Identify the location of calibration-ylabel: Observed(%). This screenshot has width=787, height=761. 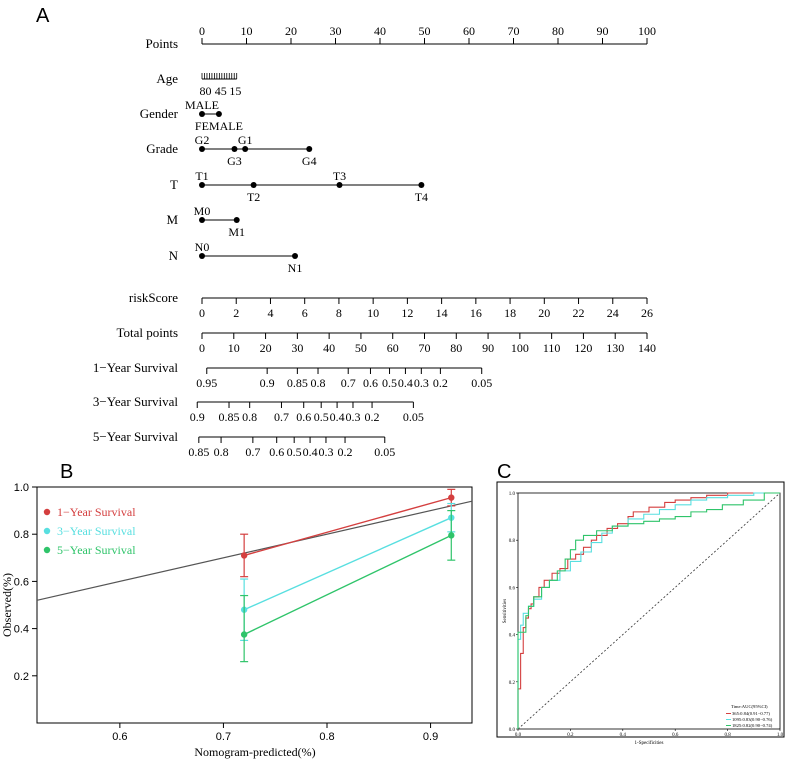
(7, 605).